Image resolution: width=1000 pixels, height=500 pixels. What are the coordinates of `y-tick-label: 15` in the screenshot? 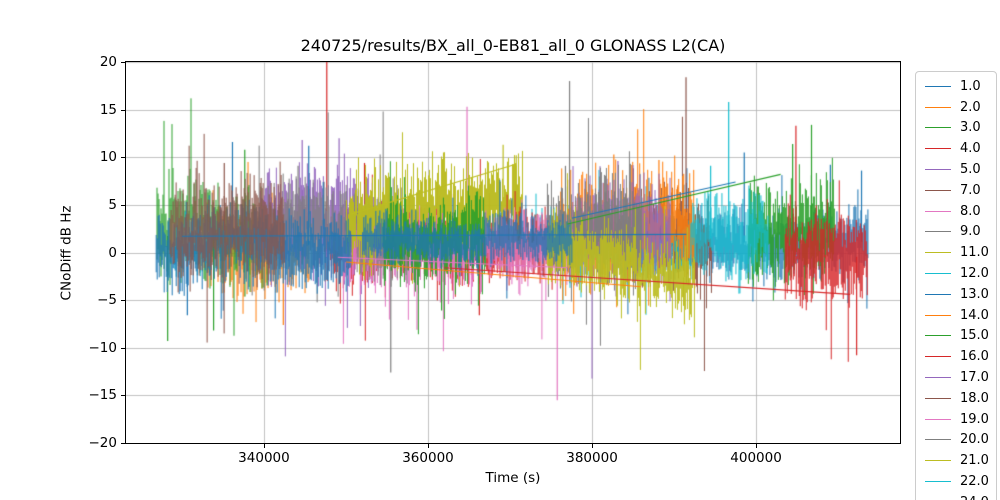 It's located at (108, 109).